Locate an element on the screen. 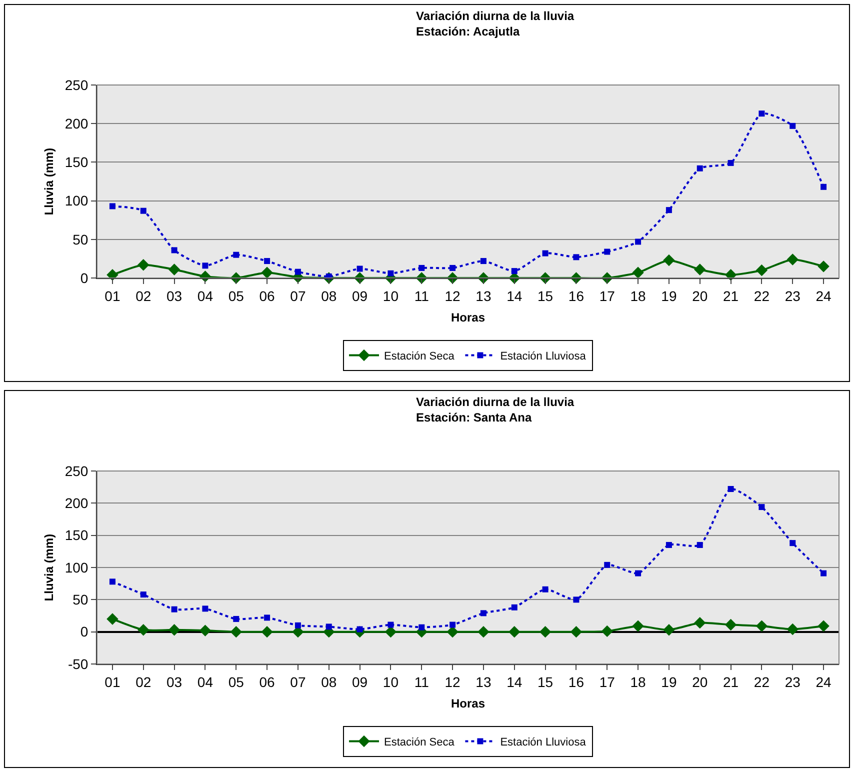 This screenshot has width=856, height=772. x-tick-label: 01 is located at coordinates (112, 296).